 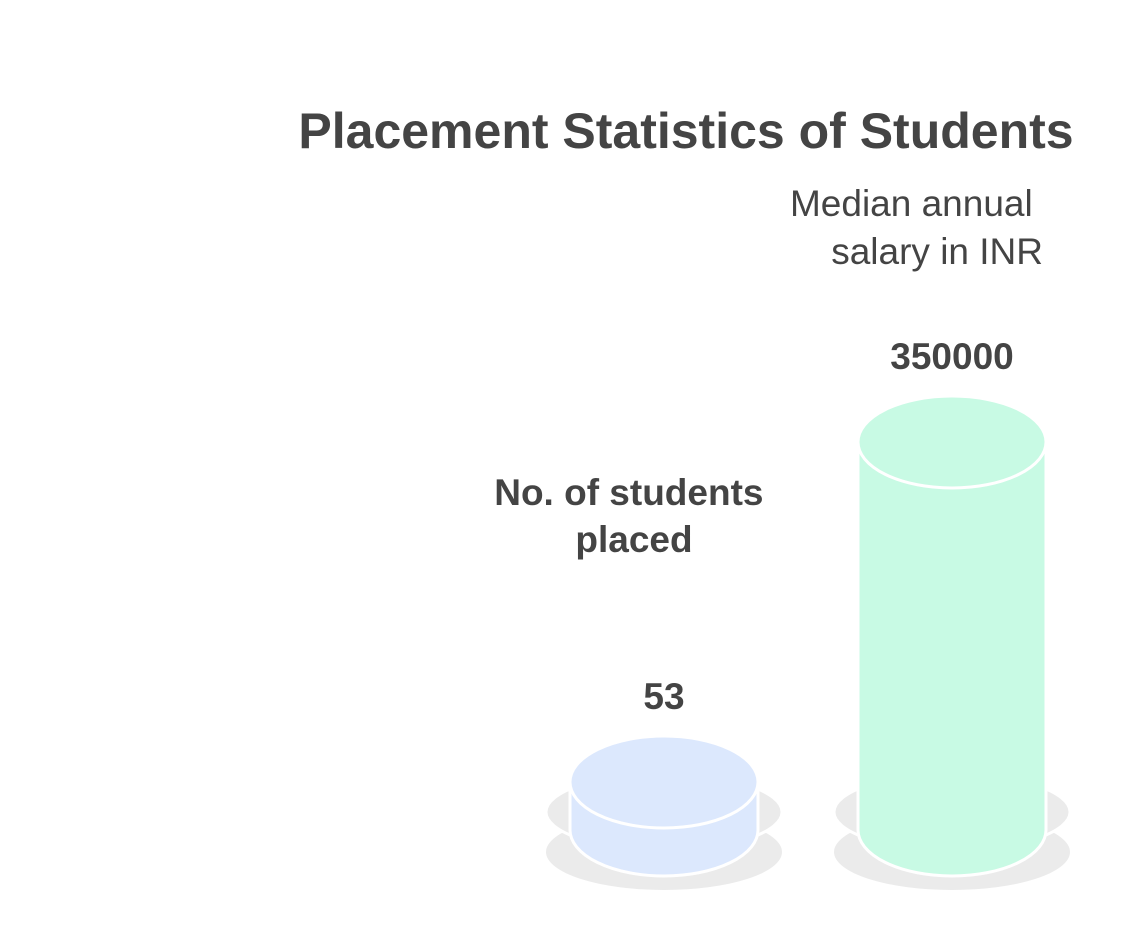 I want to click on chart-title: Placement Statistics of Students, so click(x=685, y=131).